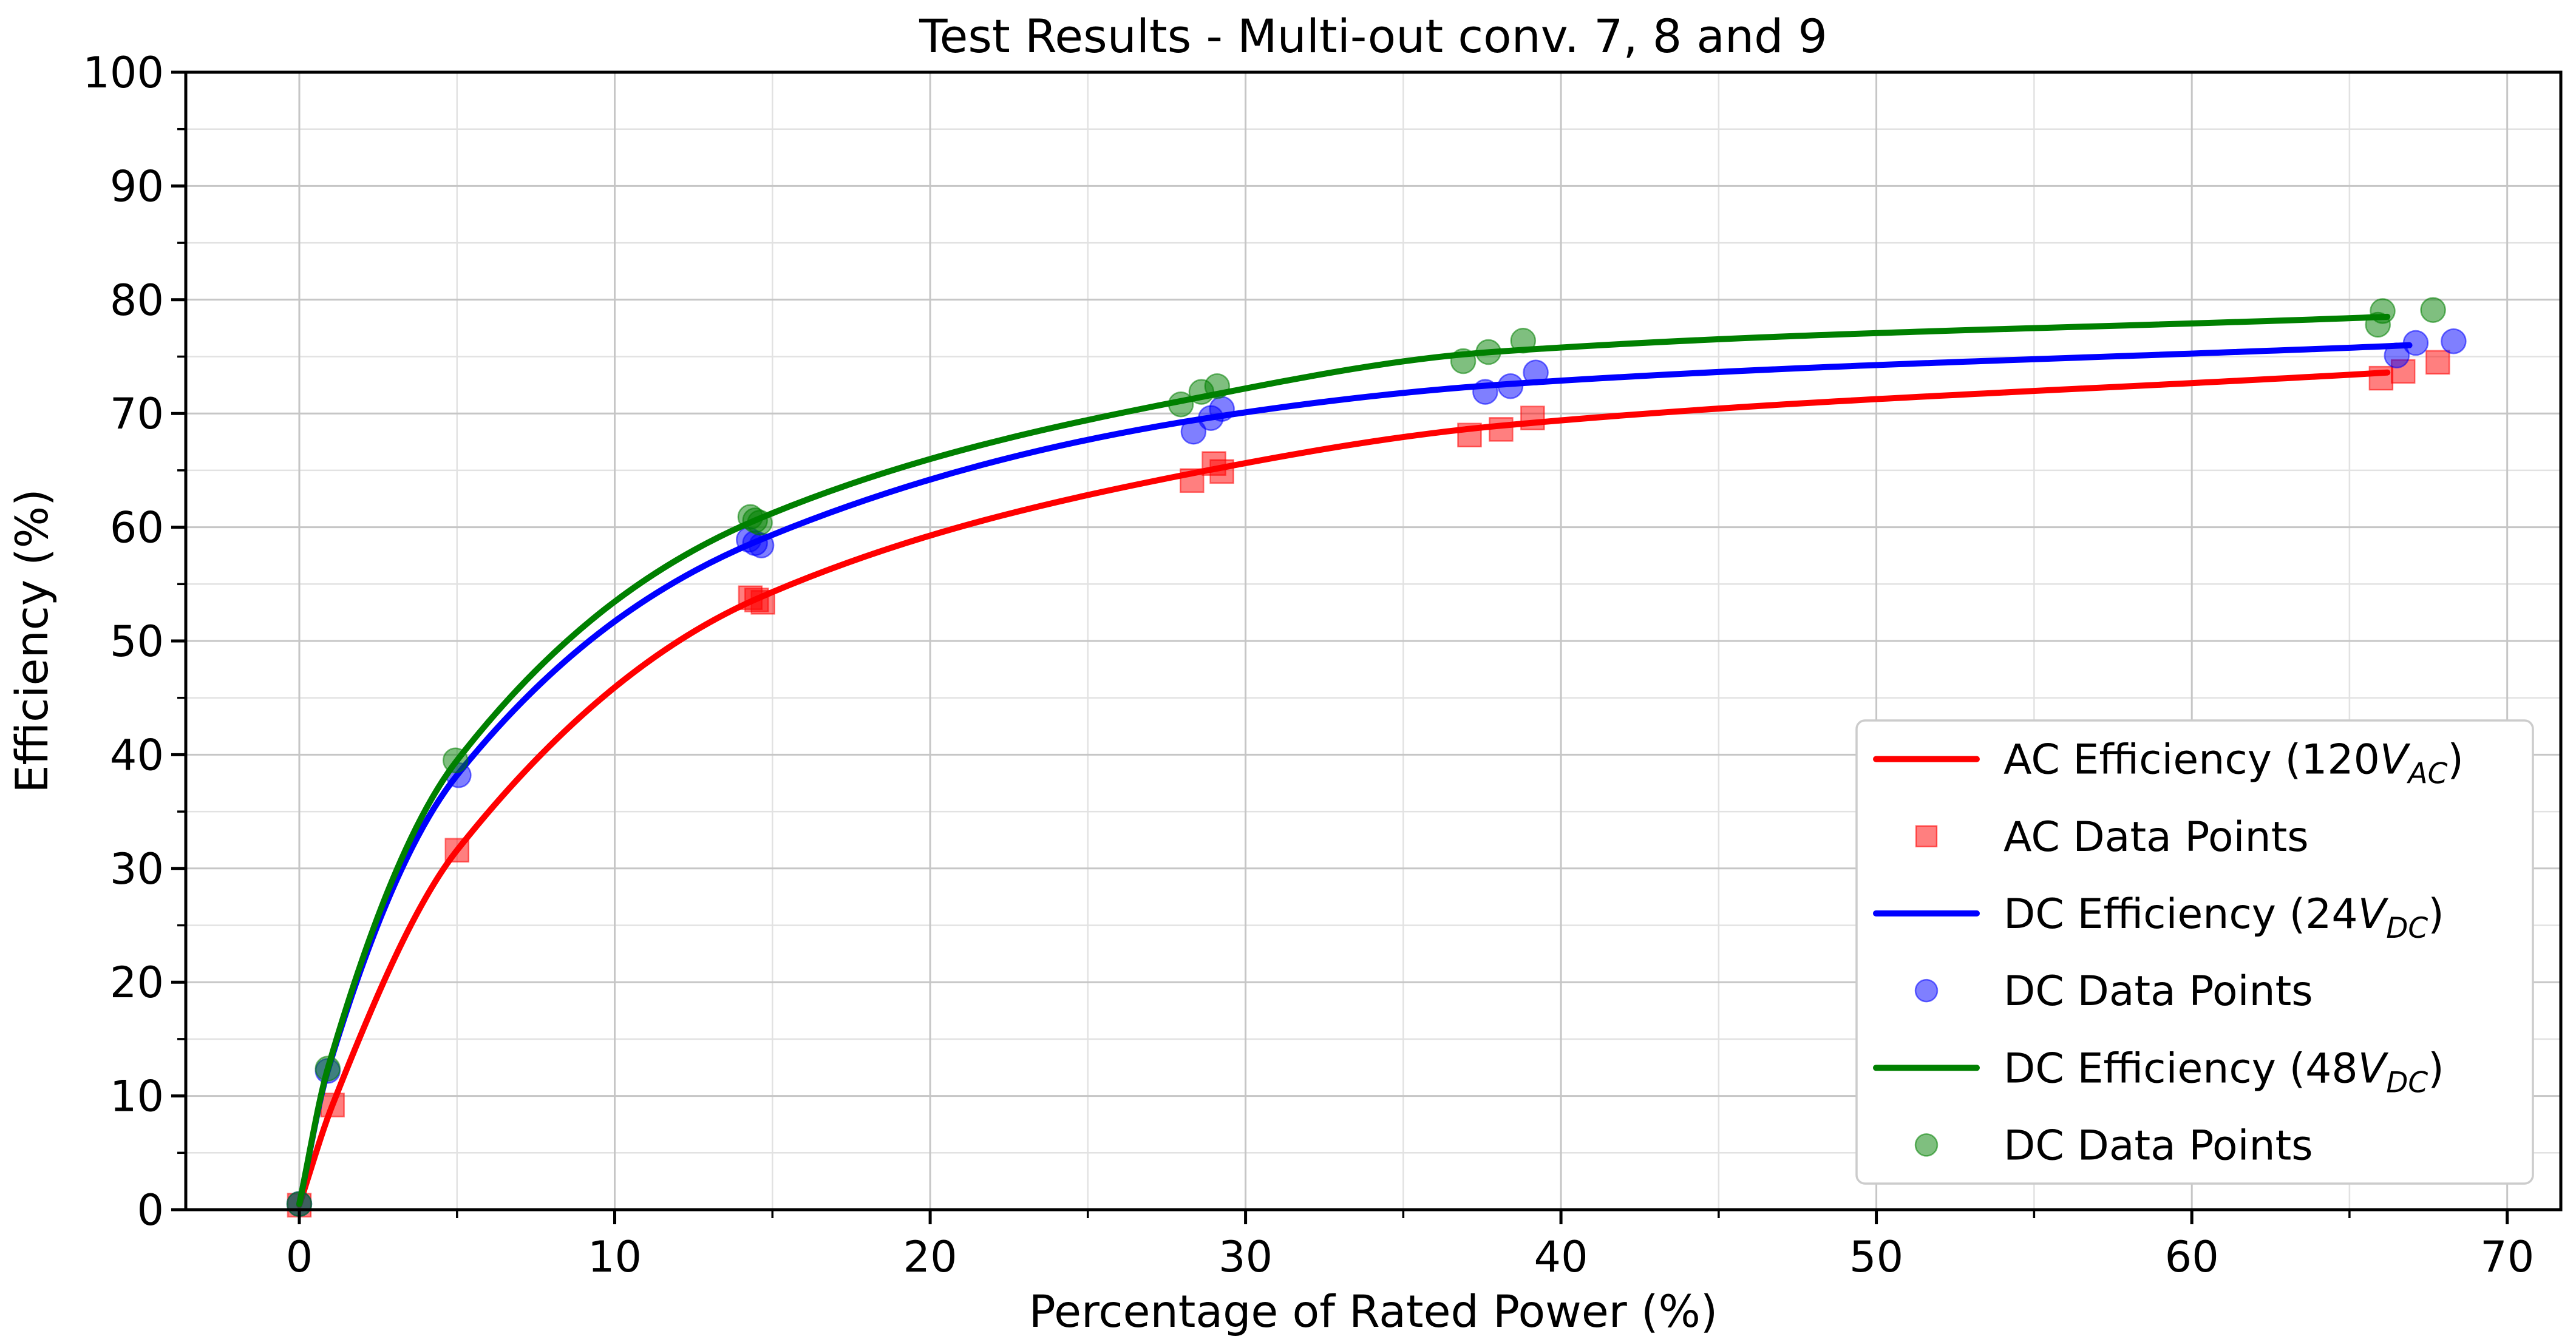 The image size is (2576, 1342). What do you see at coordinates (123, 73) in the screenshot?
I see `y-tick-label: 100` at bounding box center [123, 73].